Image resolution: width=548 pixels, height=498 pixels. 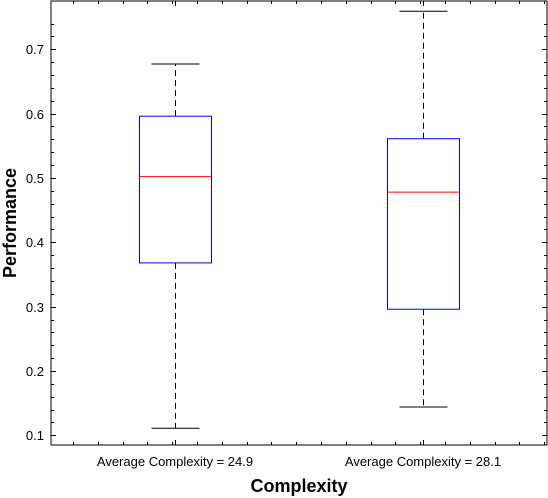 I want to click on y-tick-label: 0.4, so click(x=35, y=242).